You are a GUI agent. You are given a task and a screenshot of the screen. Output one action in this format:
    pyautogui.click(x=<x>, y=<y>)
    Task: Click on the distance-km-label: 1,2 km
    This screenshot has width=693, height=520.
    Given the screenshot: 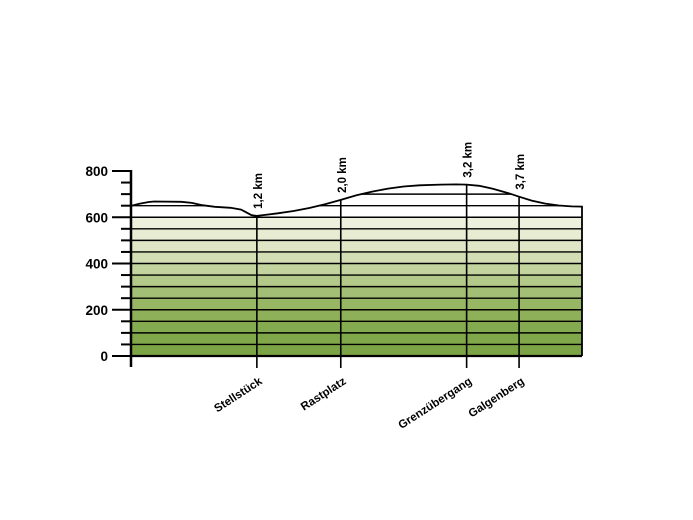 What is the action you would take?
    pyautogui.click(x=259, y=191)
    